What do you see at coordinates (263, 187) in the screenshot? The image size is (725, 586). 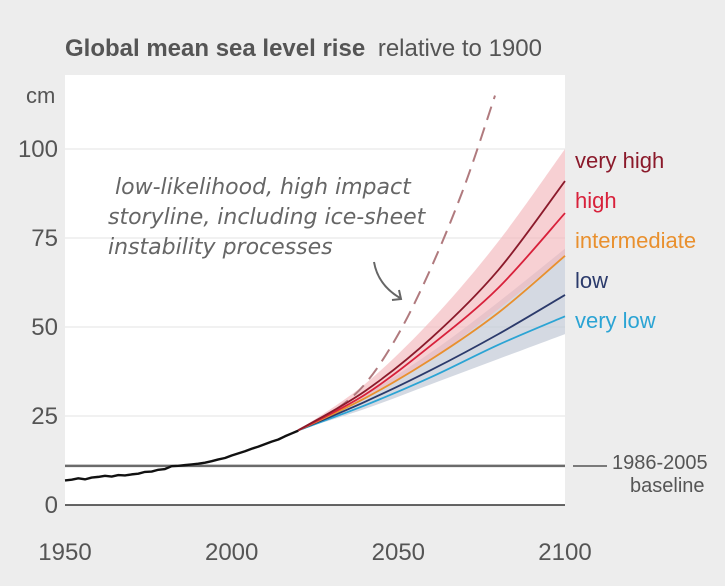 I see `annotation-line-1: low-likelihood, high impact` at bounding box center [263, 187].